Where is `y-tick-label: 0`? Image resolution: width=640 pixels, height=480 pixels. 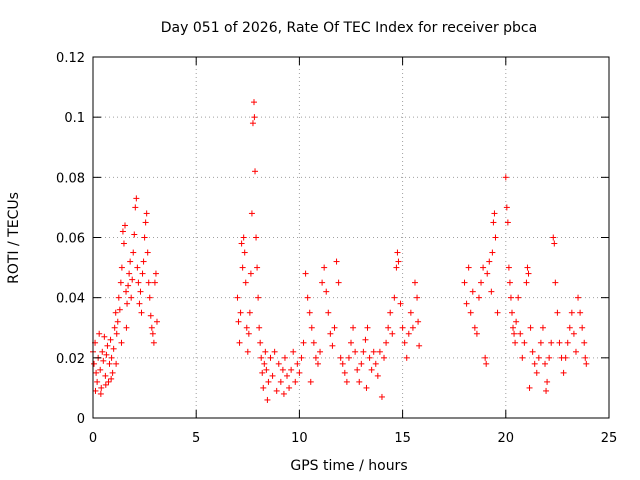 y-tick-label: 0 is located at coordinates (81, 419).